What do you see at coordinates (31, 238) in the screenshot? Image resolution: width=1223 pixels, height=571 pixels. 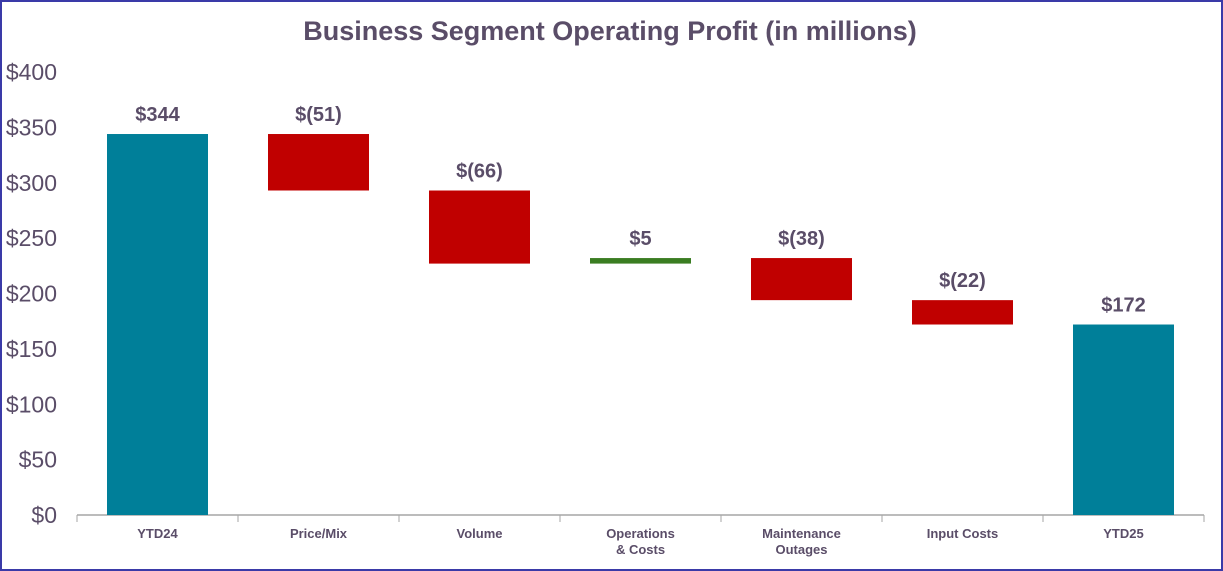 I see `y-tick-label: $250` at bounding box center [31, 238].